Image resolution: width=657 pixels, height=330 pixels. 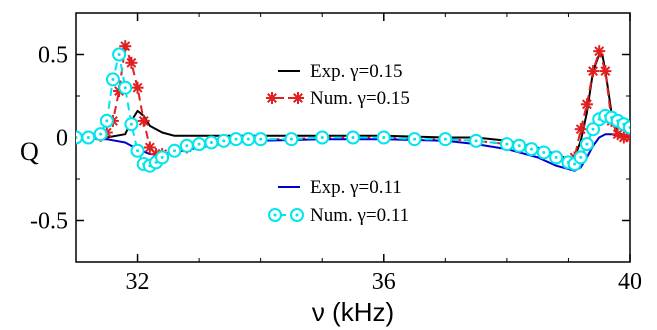 I want to click on circle-outer, so click(x=626, y=127).